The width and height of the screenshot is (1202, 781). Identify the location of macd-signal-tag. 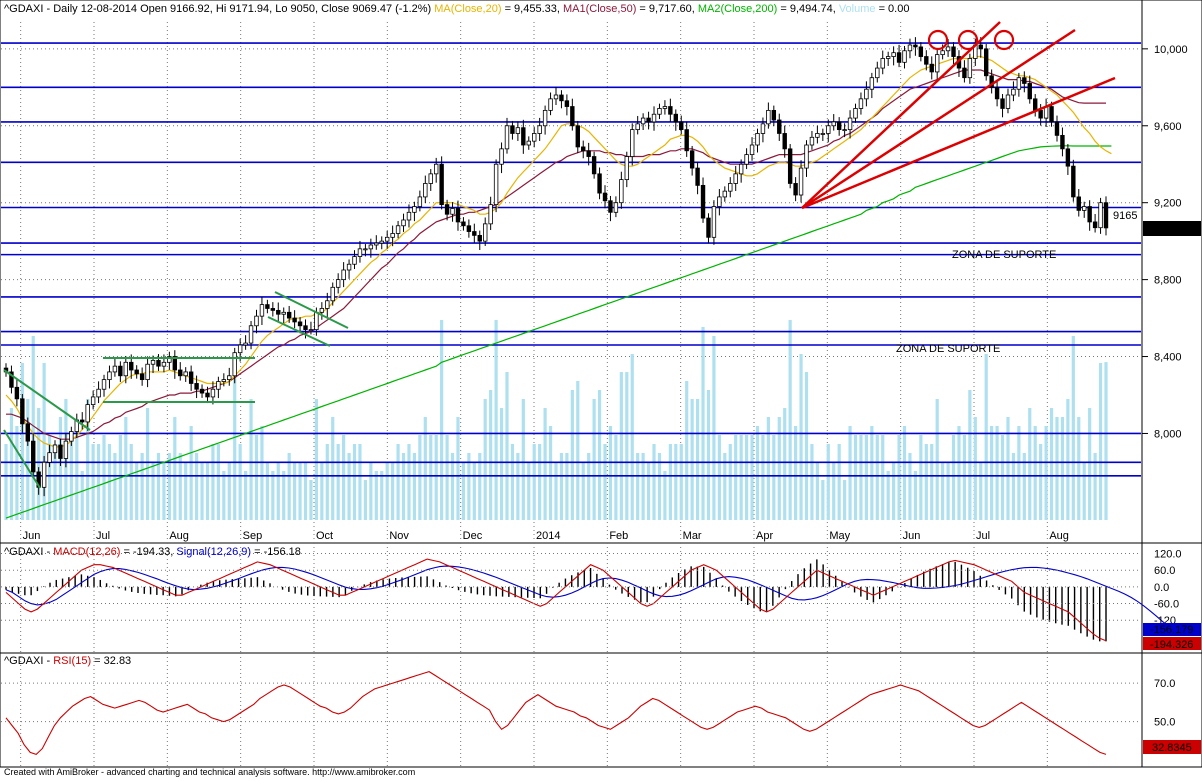
(1172, 629).